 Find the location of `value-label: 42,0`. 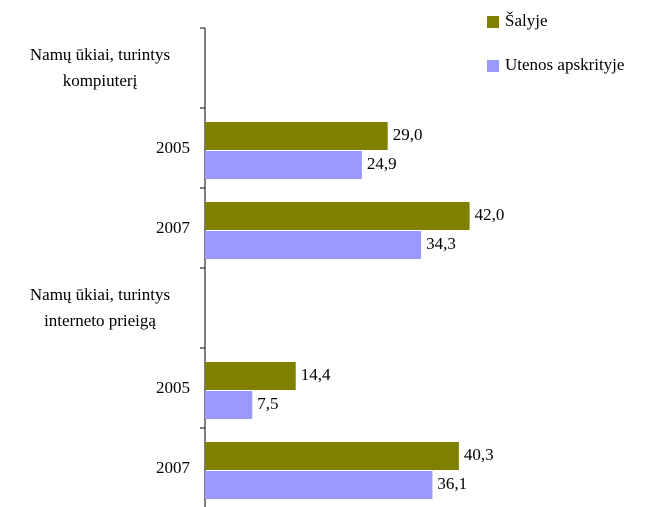

value-label: 42,0 is located at coordinates (490, 214).